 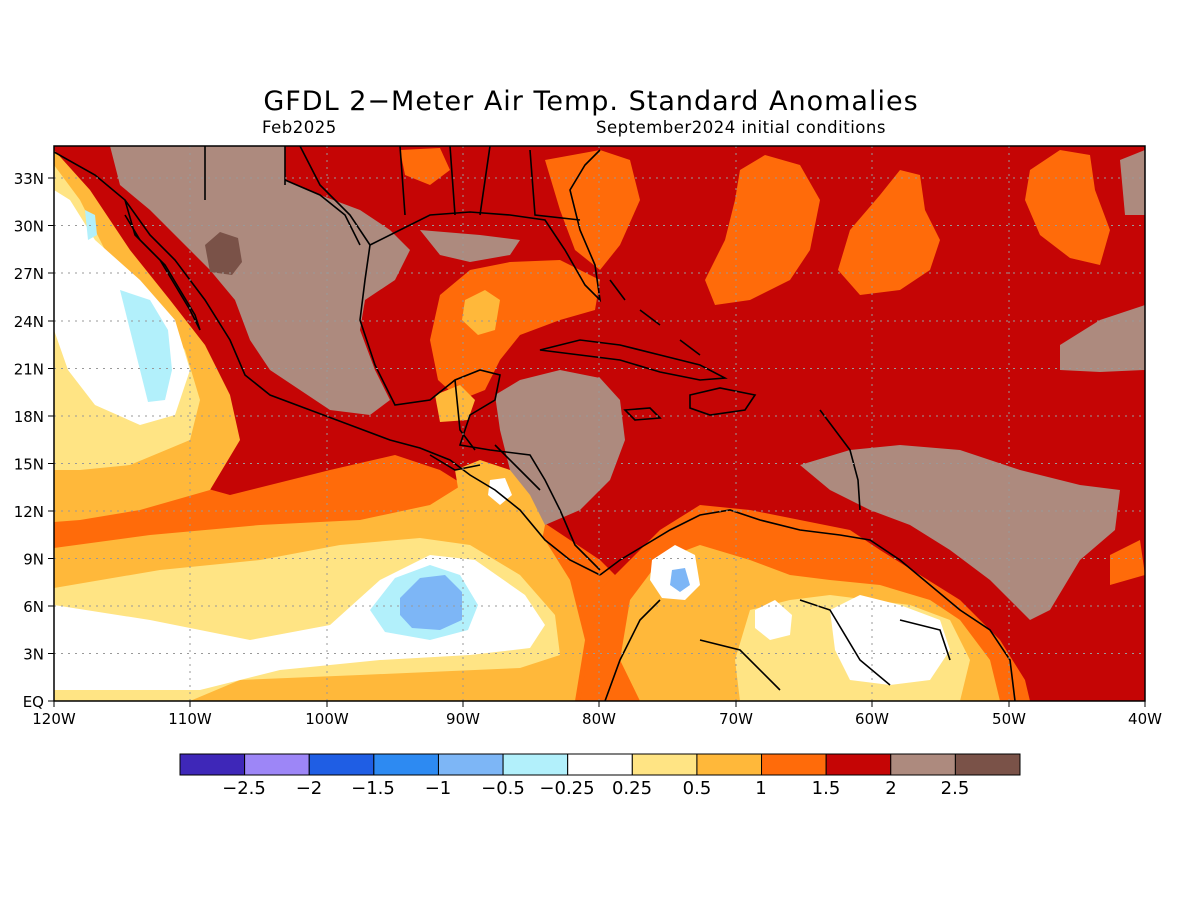 What do you see at coordinates (463, 719) in the screenshot?
I see `lon-label: 90W` at bounding box center [463, 719].